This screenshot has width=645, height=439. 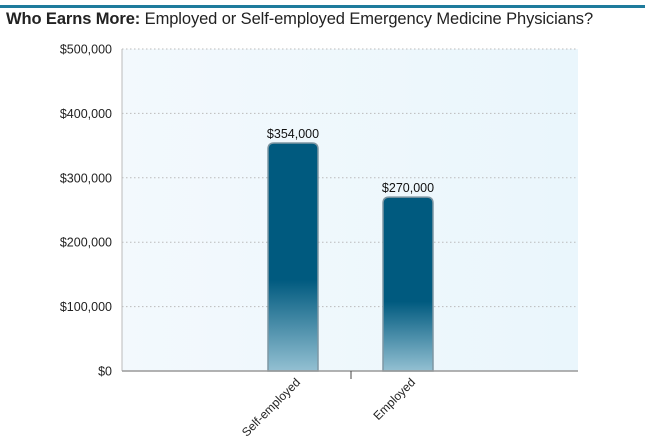 What do you see at coordinates (86, 114) in the screenshot?
I see `y-tick-label: $400,000` at bounding box center [86, 114].